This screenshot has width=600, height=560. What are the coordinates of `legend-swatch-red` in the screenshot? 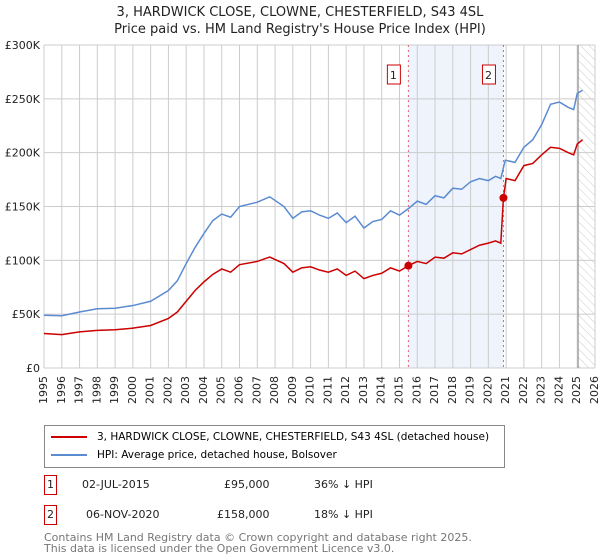 It's located at (69, 437).